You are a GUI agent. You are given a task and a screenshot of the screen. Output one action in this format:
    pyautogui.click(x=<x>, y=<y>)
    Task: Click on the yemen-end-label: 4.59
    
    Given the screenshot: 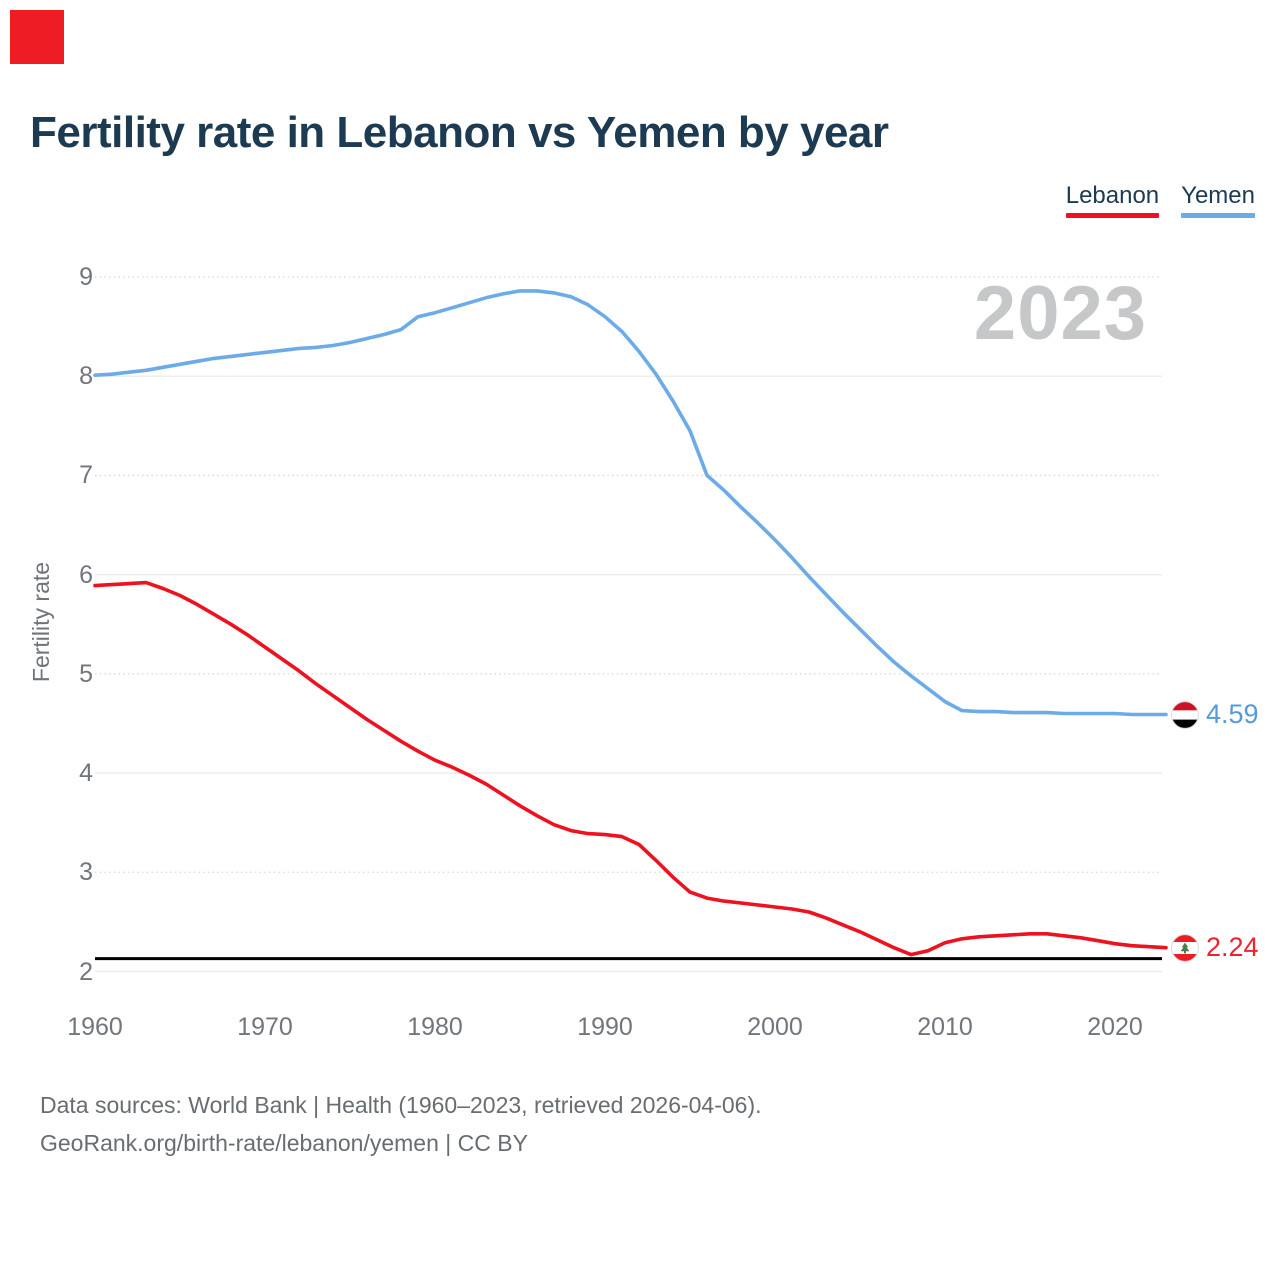 What is the action you would take?
    pyautogui.click(x=1215, y=714)
    